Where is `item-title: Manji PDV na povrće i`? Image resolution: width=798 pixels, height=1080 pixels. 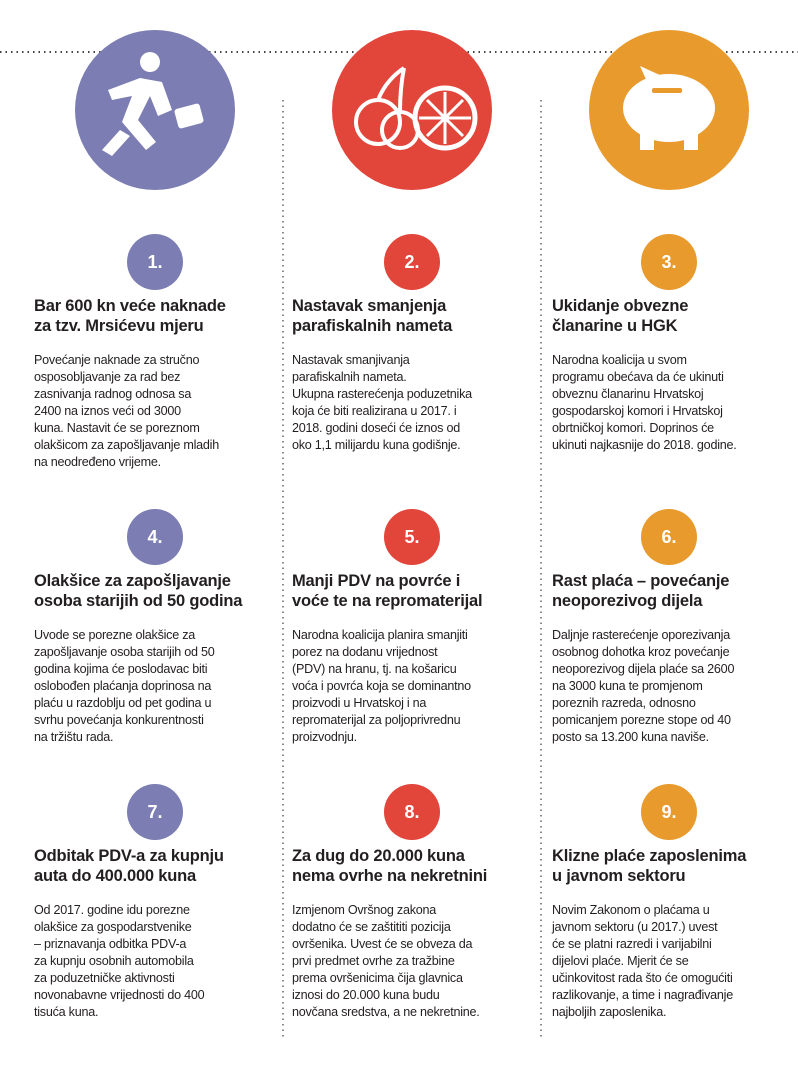 item-title: Manji PDV na povrće i is located at coordinates (376, 581).